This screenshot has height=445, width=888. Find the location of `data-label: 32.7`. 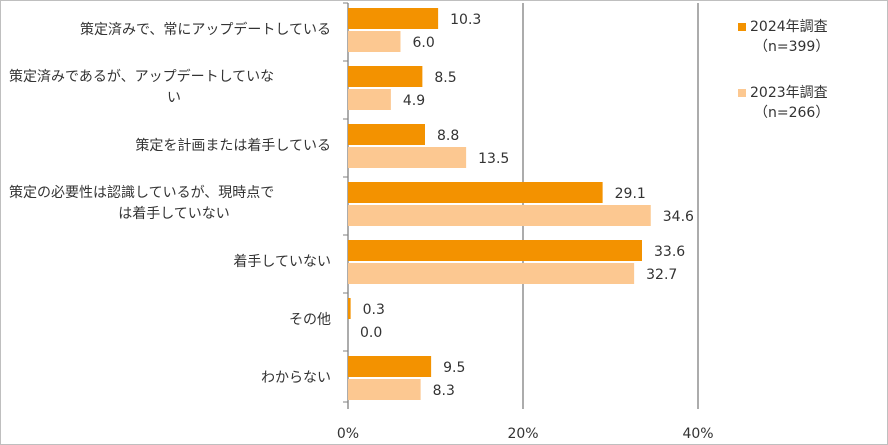

data-label: 32.7 is located at coordinates (661, 275).